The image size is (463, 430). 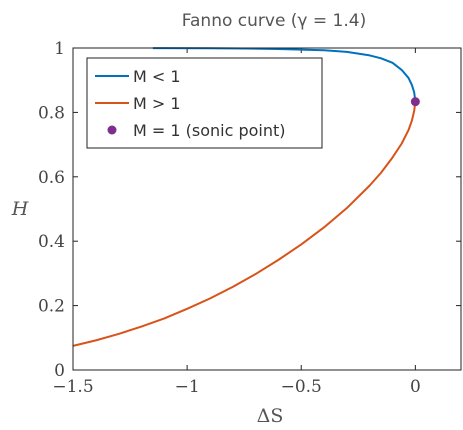 What do you see at coordinates (274, 21) in the screenshot?
I see `chart-title: Fanno curve (γ = 1.4)` at bounding box center [274, 21].